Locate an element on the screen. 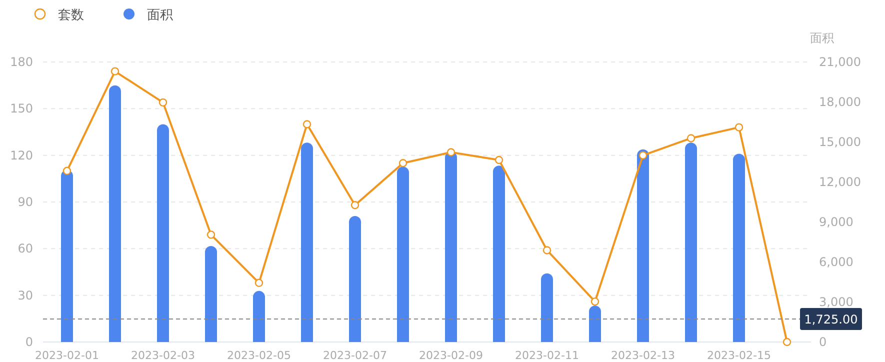 This screenshot has width=885, height=362. y-tick-label: 60 is located at coordinates (25, 249).